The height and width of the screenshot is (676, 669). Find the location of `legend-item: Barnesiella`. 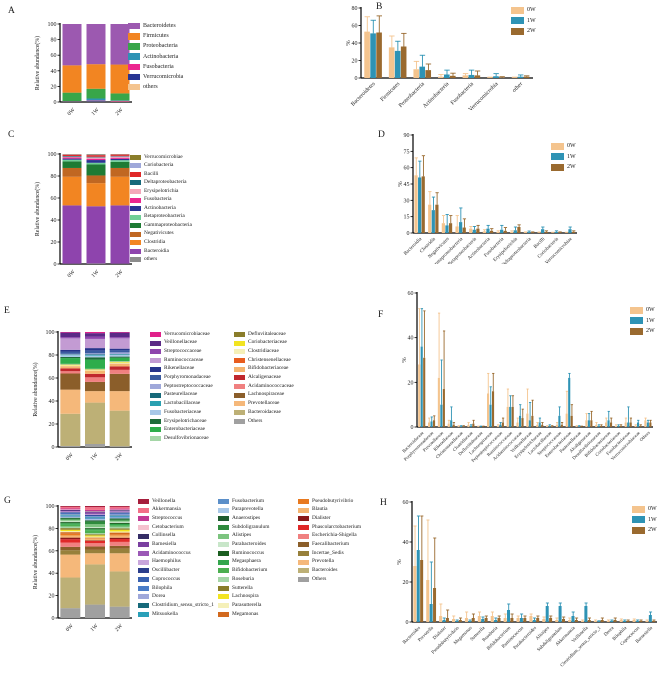

legend-item: Barnesiella is located at coordinates (178, 544).